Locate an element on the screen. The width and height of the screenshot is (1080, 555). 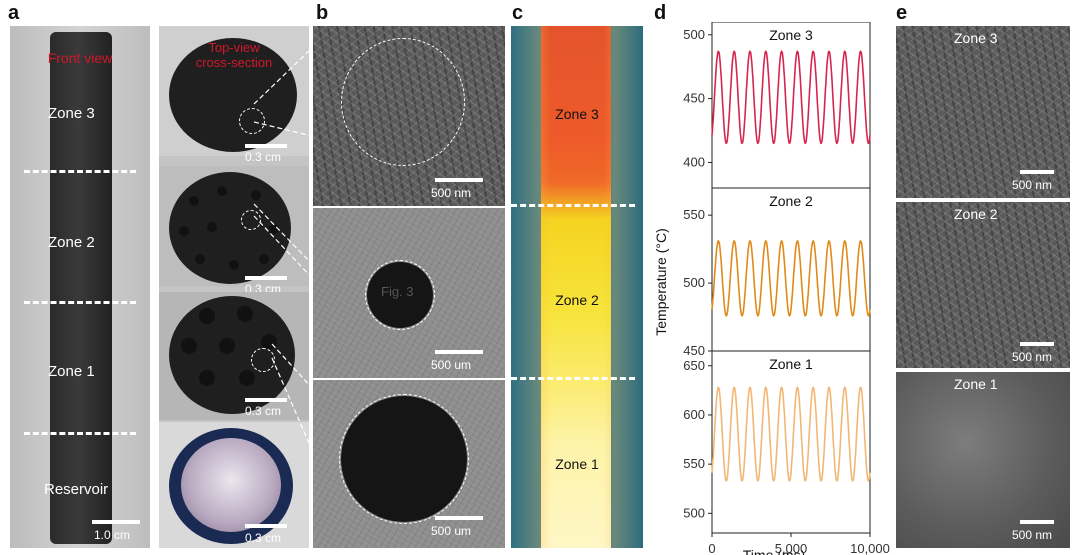
x-tick-label: 10,000 is located at coordinates (870, 548).